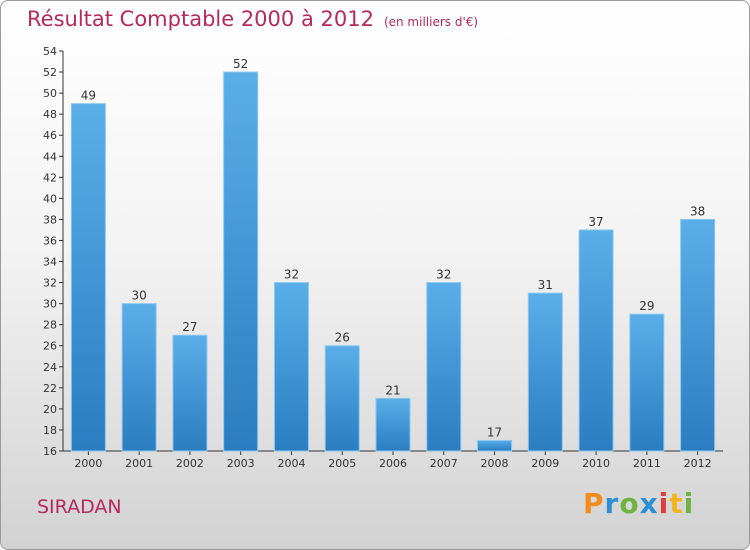  What do you see at coordinates (698, 463) in the screenshot?
I see `x-tick-label: 2012` at bounding box center [698, 463].